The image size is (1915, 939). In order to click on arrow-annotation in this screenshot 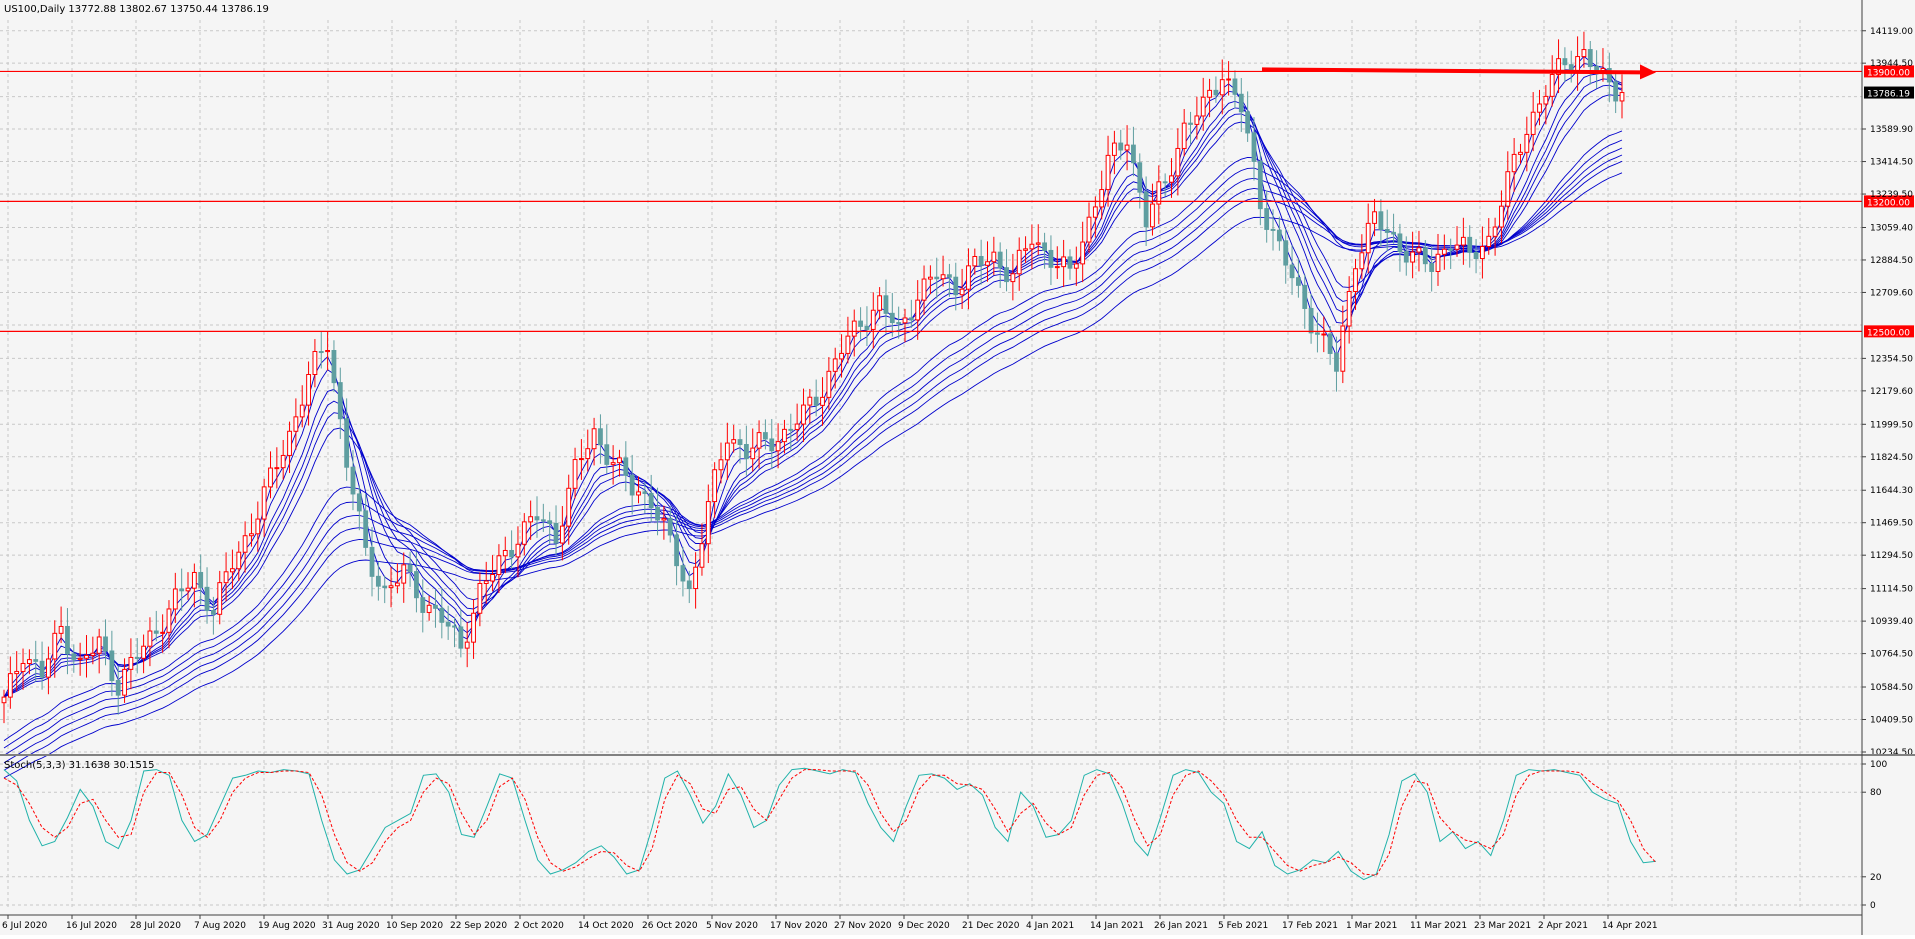, I will do `click(1451, 71)`.